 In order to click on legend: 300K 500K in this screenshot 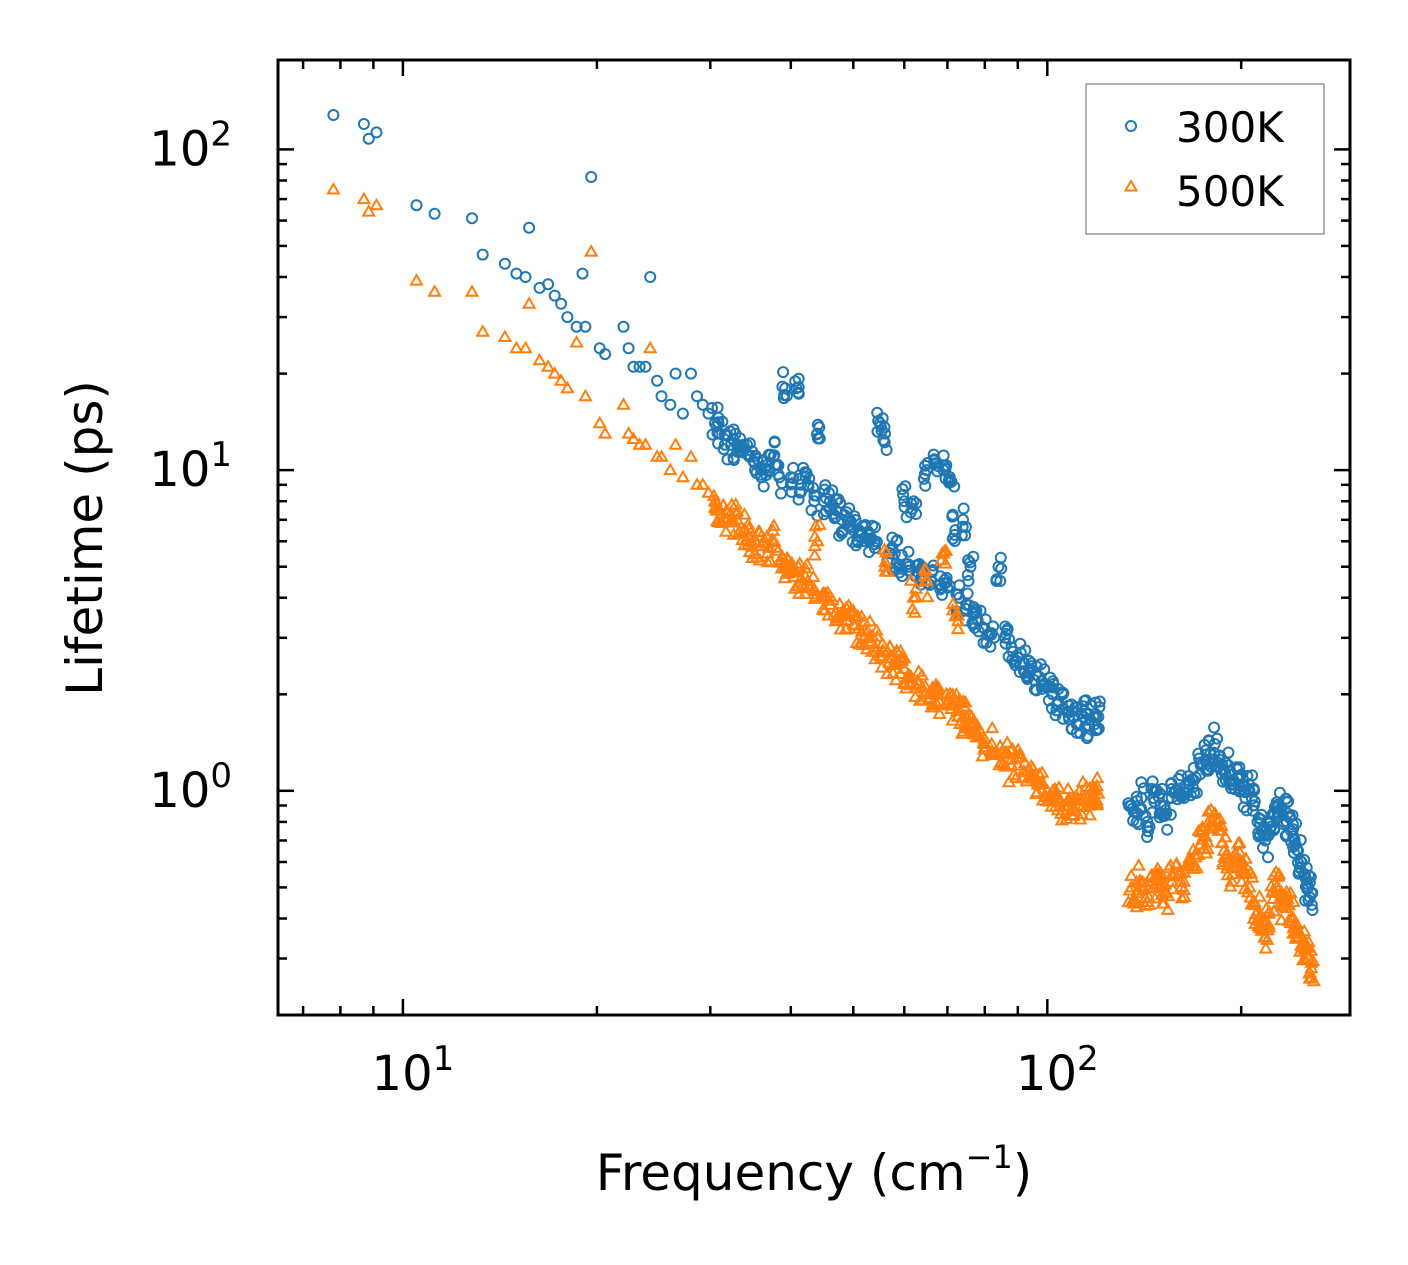, I will do `click(1205, 159)`.